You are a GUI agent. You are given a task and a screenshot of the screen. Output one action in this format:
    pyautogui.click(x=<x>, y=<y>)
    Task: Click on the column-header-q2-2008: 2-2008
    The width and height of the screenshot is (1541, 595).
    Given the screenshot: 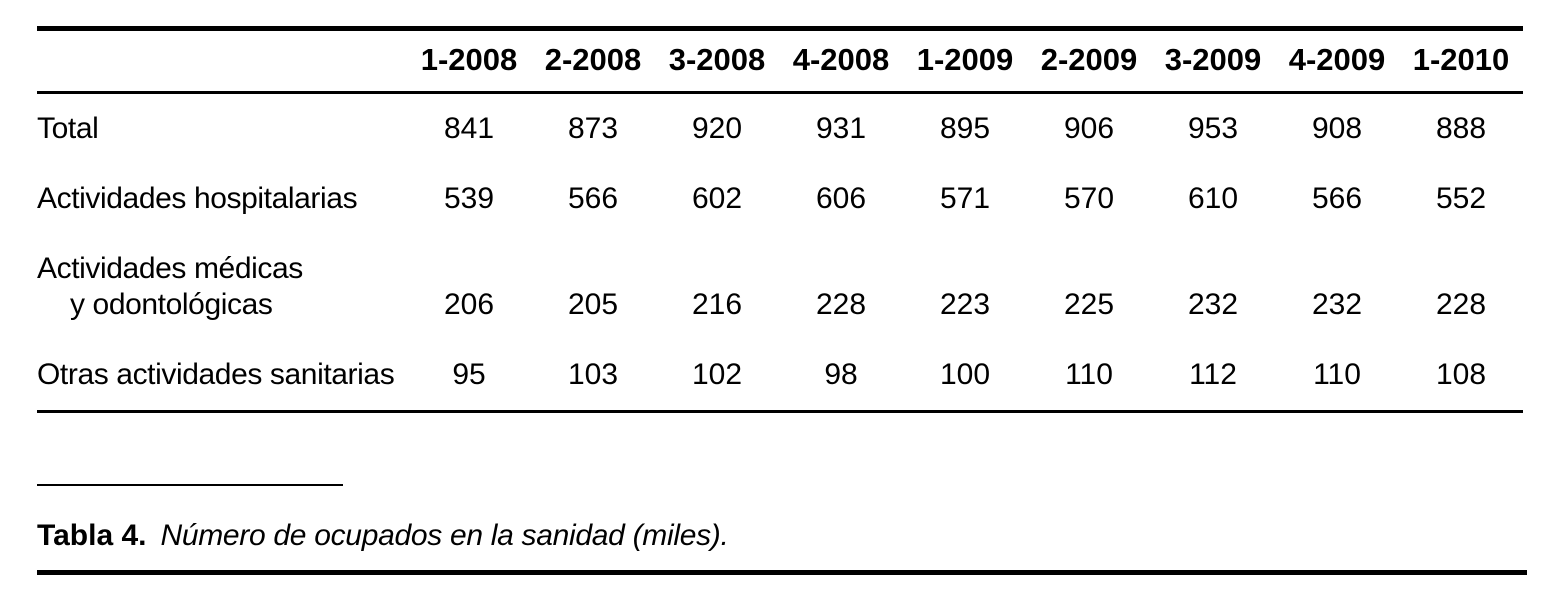 What is the action you would take?
    pyautogui.click(x=593, y=61)
    